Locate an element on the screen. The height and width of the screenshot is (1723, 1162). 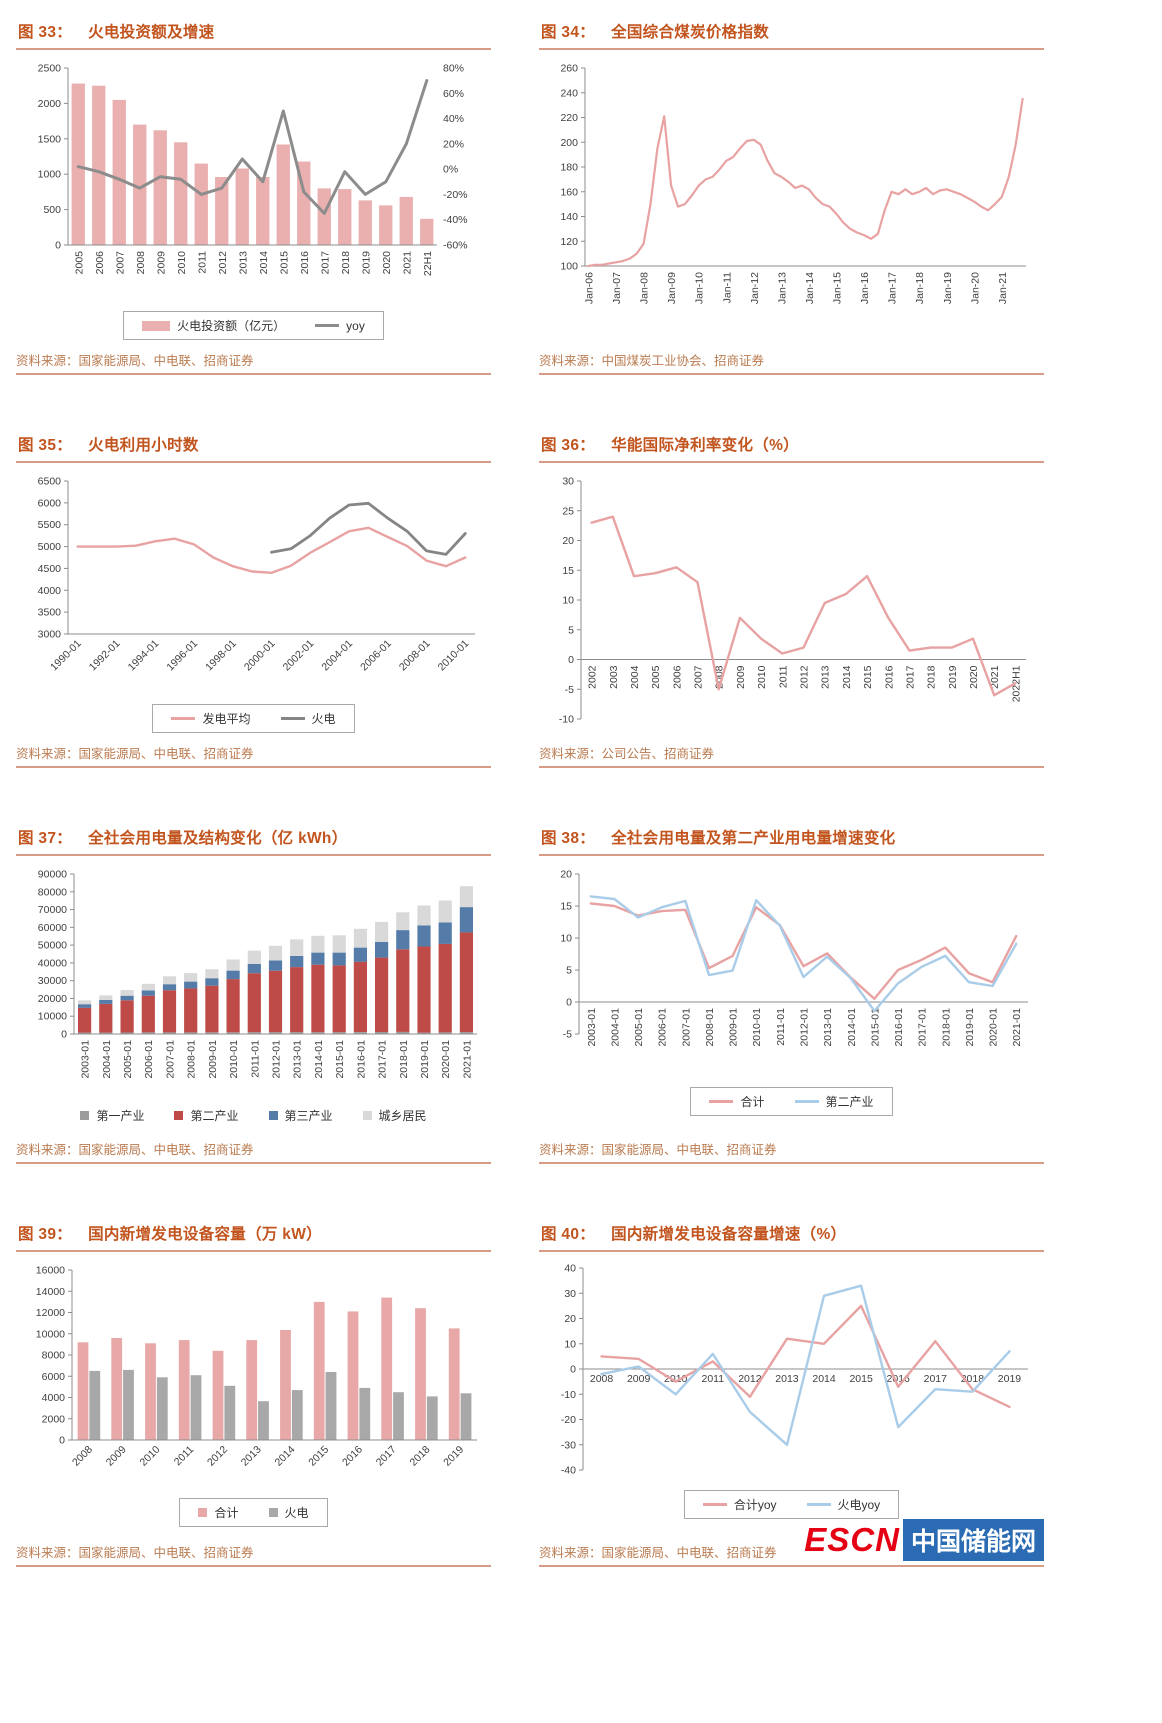
svg-text: 2014-01 is located at coordinates (852, 1027).